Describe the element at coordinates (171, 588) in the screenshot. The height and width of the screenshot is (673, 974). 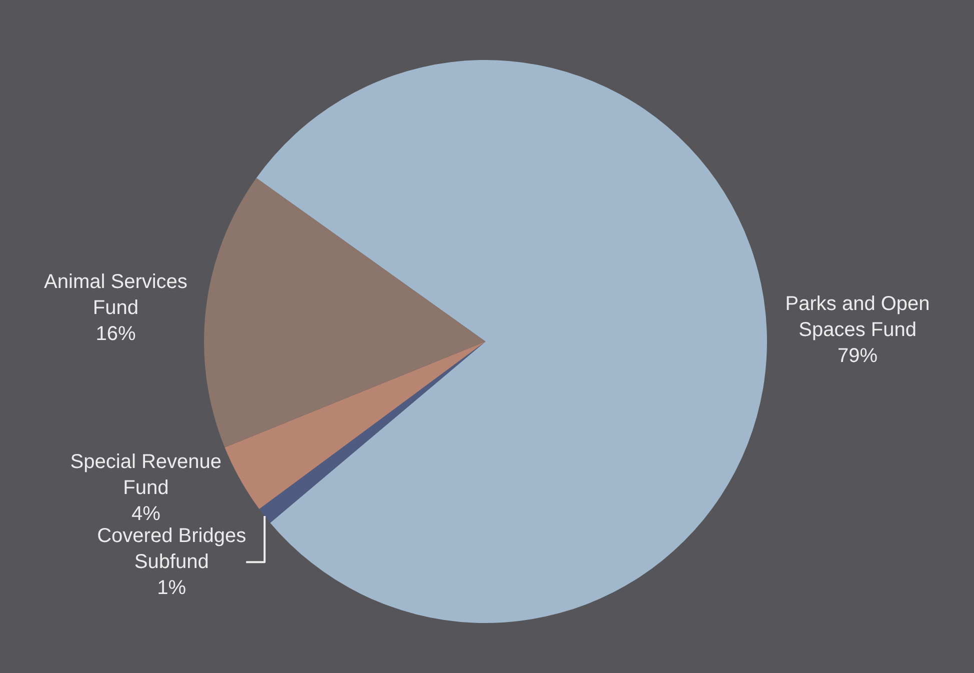
I see `data-label: 1%` at that location.